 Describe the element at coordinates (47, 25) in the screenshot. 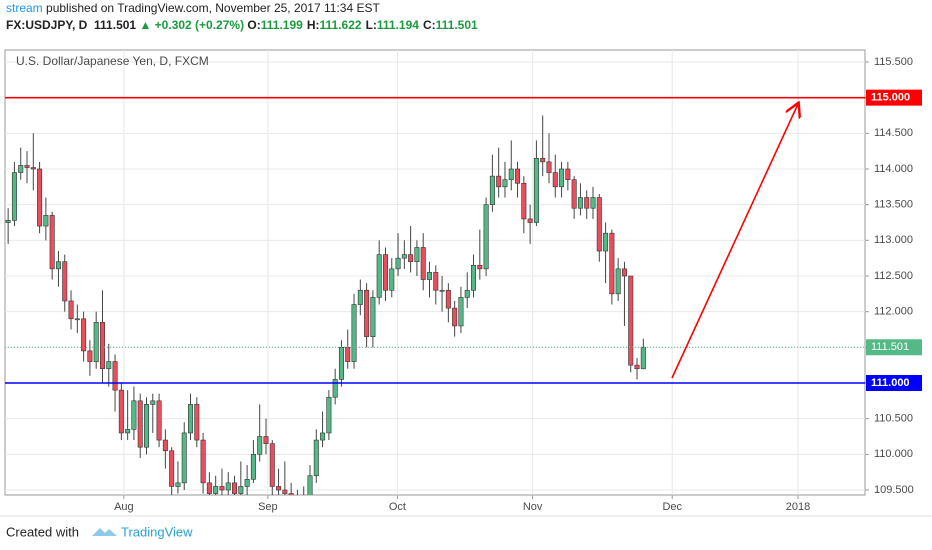

I see `symbol: FX:USDJPY, D` at that location.